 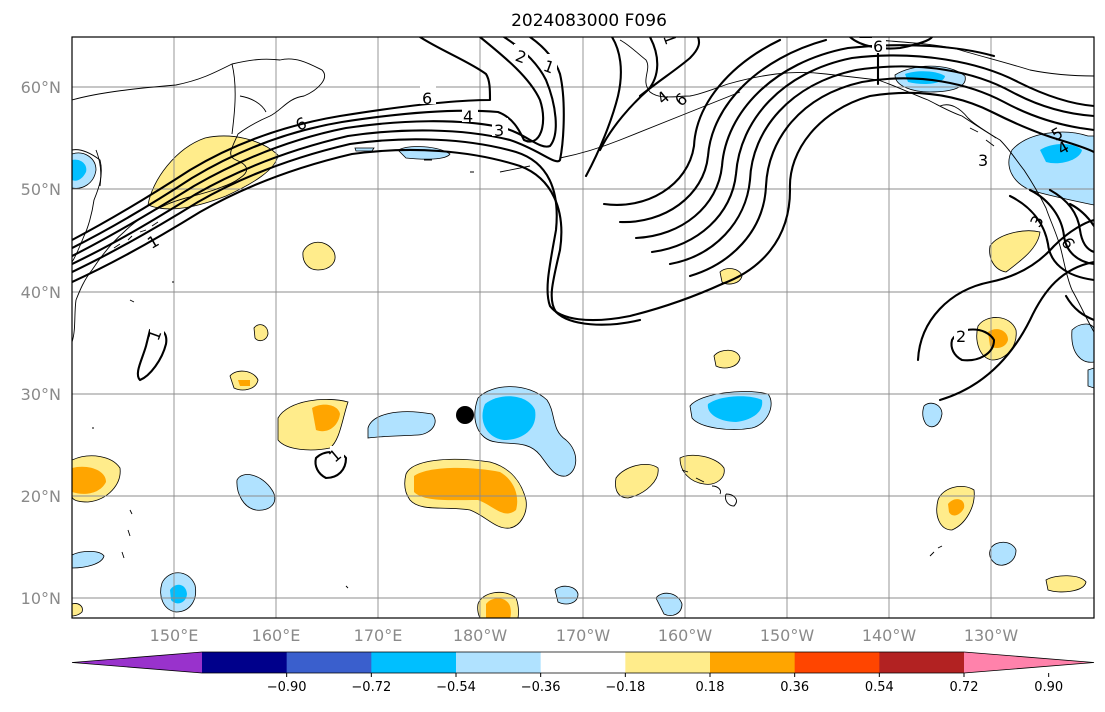 I want to click on coastline-sakhalin, so click(x=98, y=168).